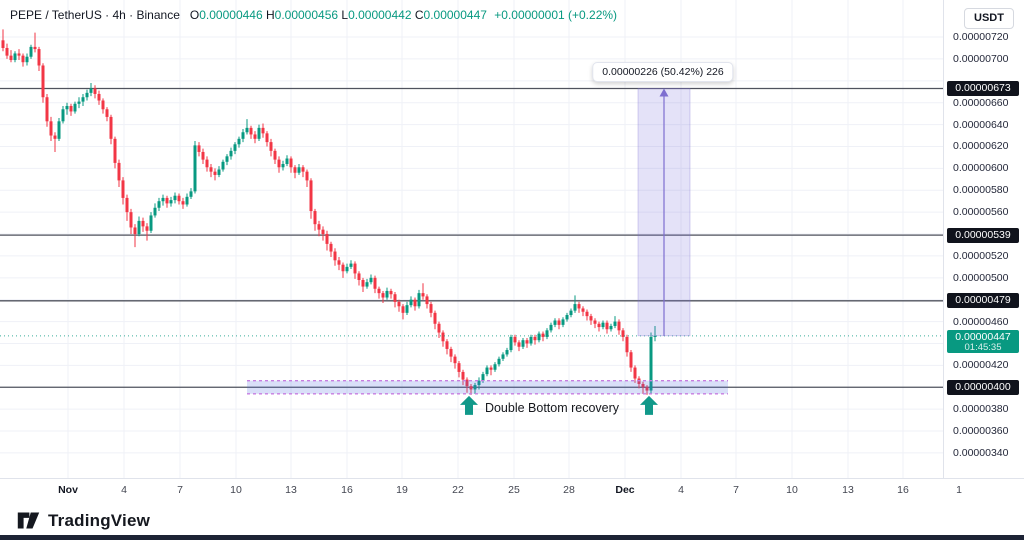 The image size is (1024, 540). Describe the element at coordinates (663, 72) in the screenshot. I see `measure-tool-label: 0.00000226 (50.42%) 226` at that location.